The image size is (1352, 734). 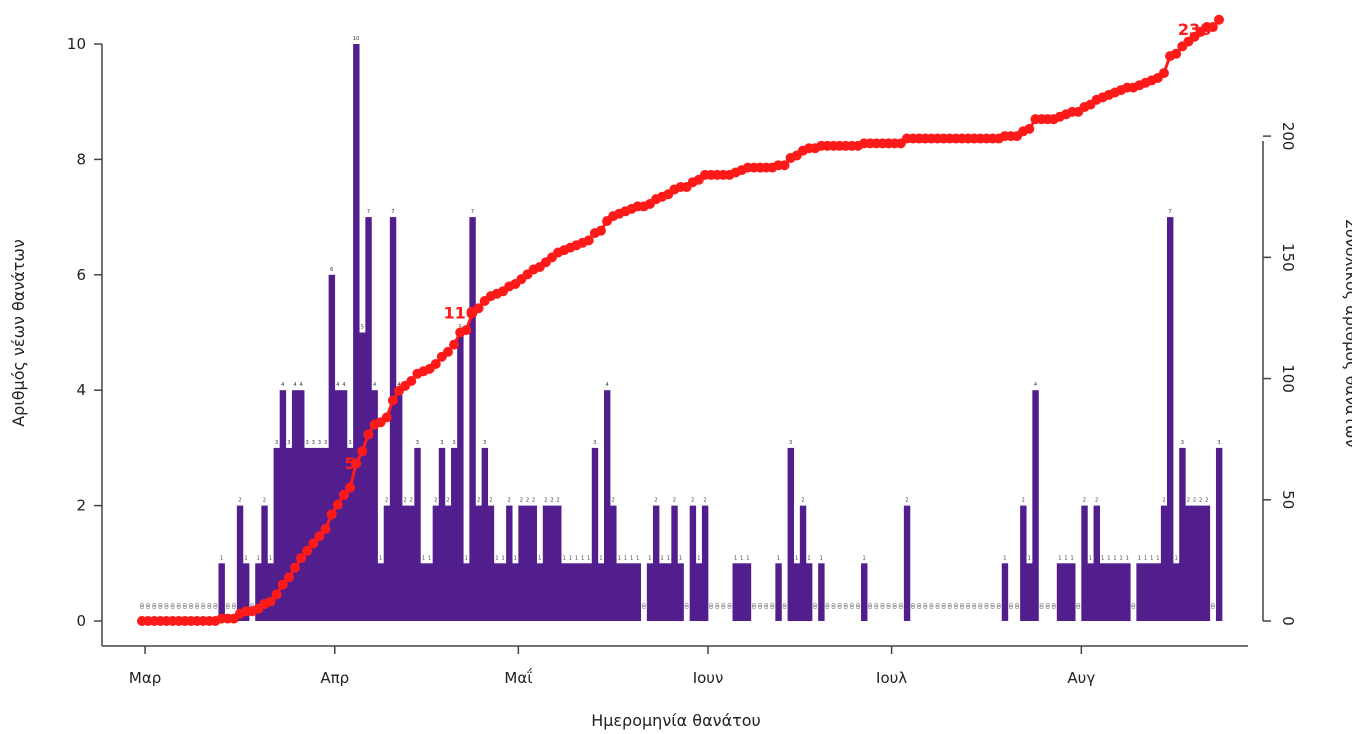 What do you see at coordinates (612, 666) in the screenshot?
I see `x-axis-ticks: Μαρ Απρ Μαΐ Ιουν Ιουλ Αυγ` at bounding box center [612, 666].